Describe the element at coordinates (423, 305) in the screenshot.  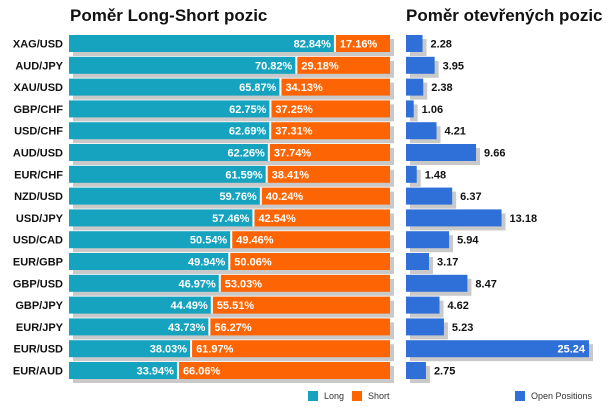
I see `open-bar-gbp-jpy` at that location.